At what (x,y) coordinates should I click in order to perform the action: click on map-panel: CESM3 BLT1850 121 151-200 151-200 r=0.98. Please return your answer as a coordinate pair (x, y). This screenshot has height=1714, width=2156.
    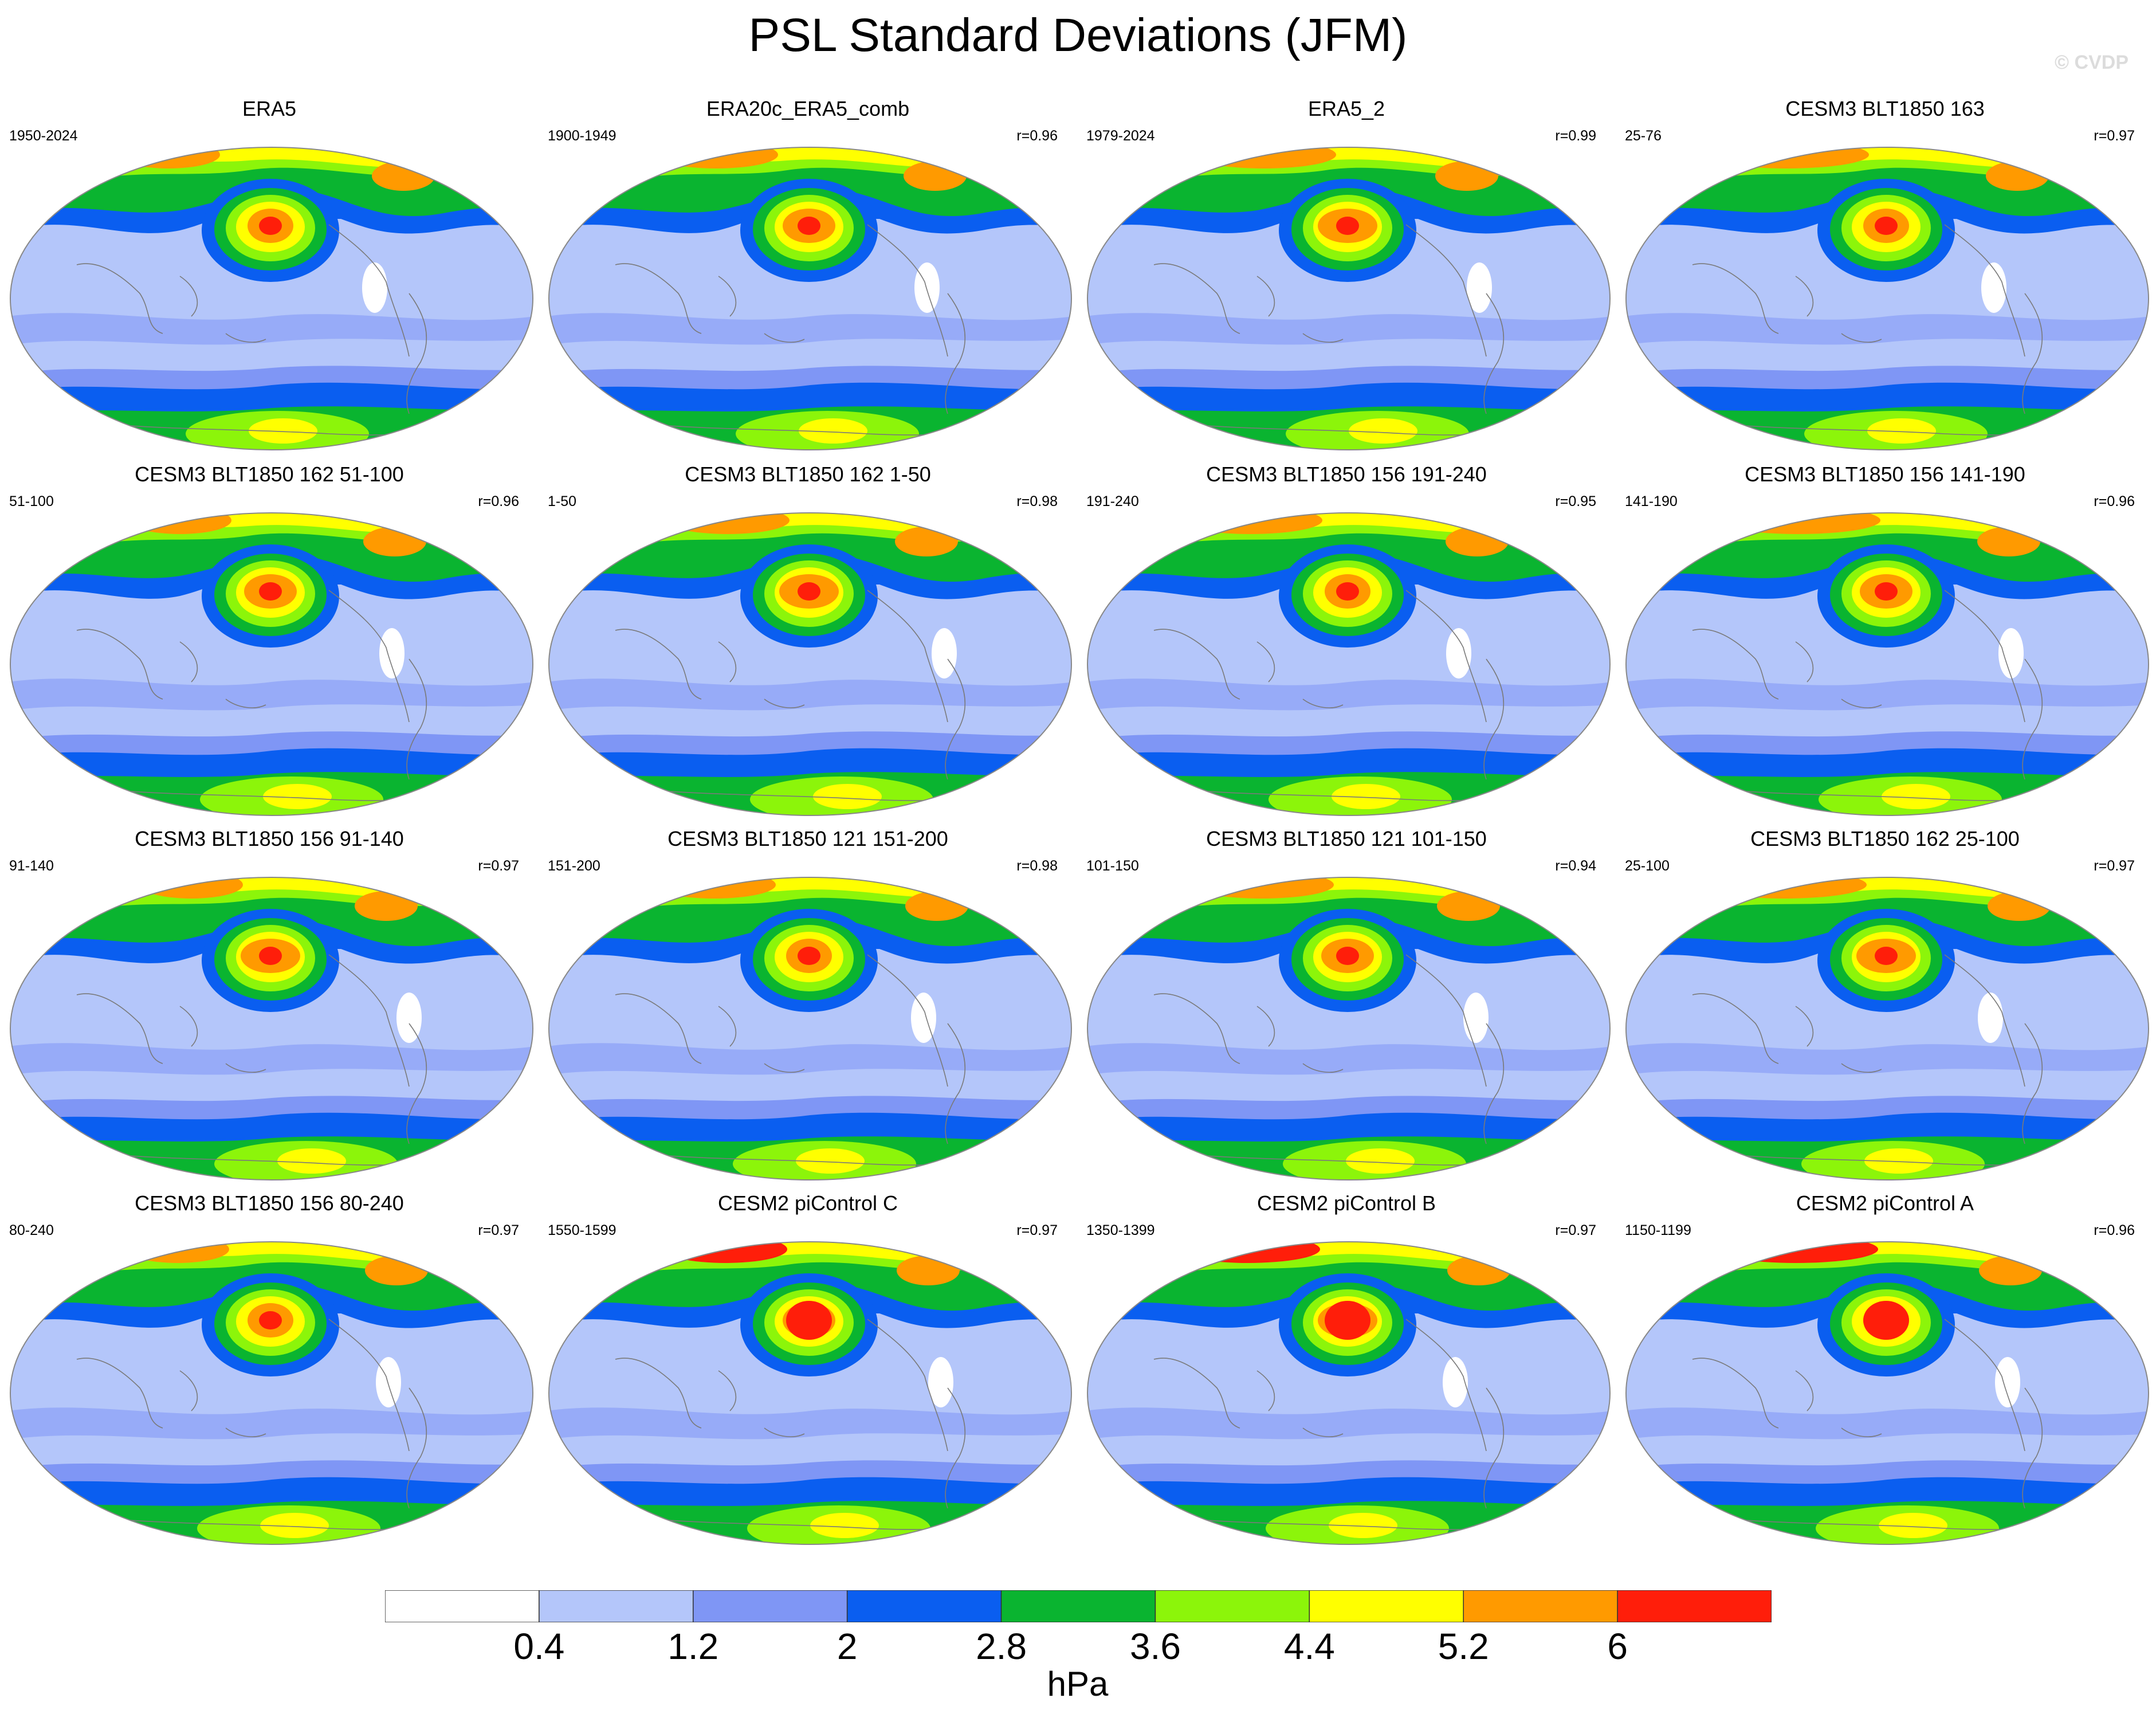
    Looking at the image, I should click on (808, 1006).